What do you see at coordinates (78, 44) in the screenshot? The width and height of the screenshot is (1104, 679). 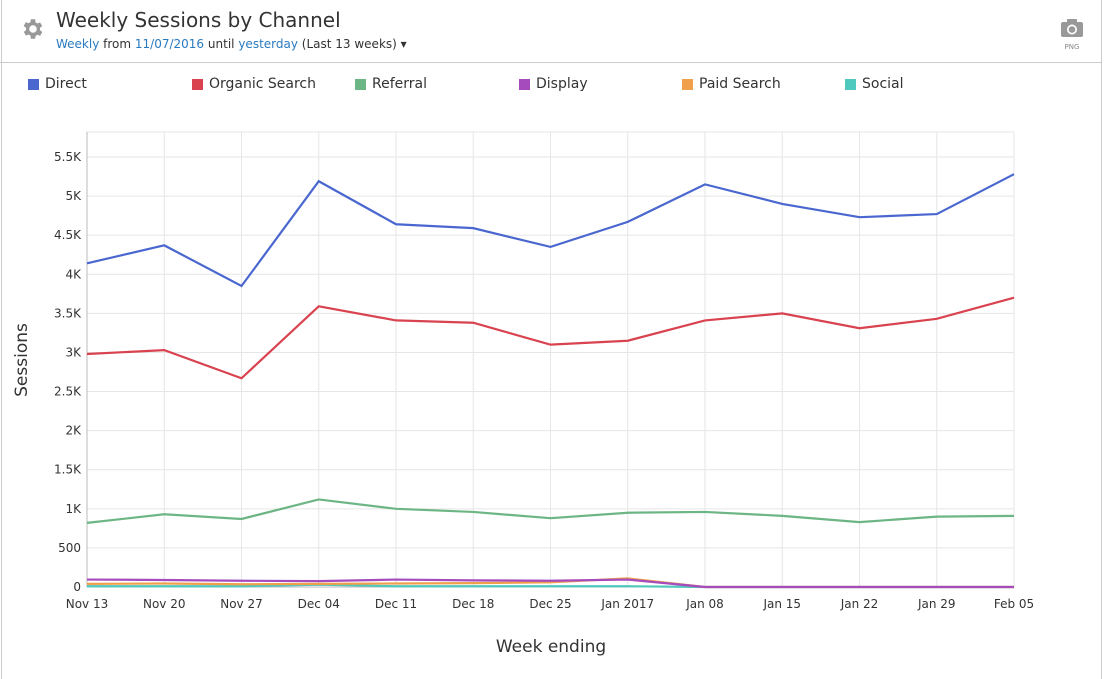 I see `period-link: Weekly` at bounding box center [78, 44].